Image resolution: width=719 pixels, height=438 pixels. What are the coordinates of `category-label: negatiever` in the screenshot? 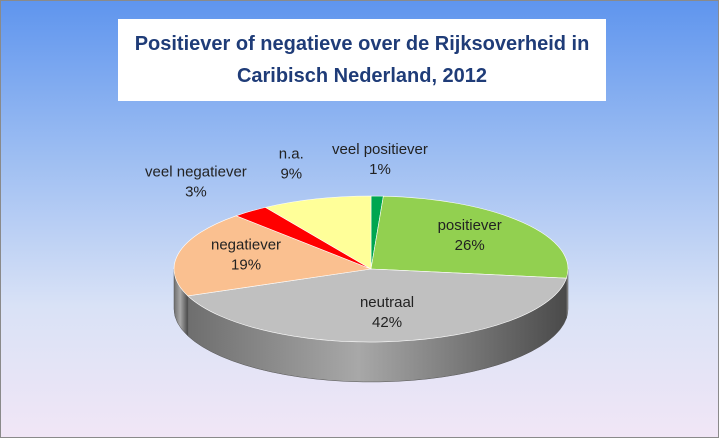 It's located at (246, 245).